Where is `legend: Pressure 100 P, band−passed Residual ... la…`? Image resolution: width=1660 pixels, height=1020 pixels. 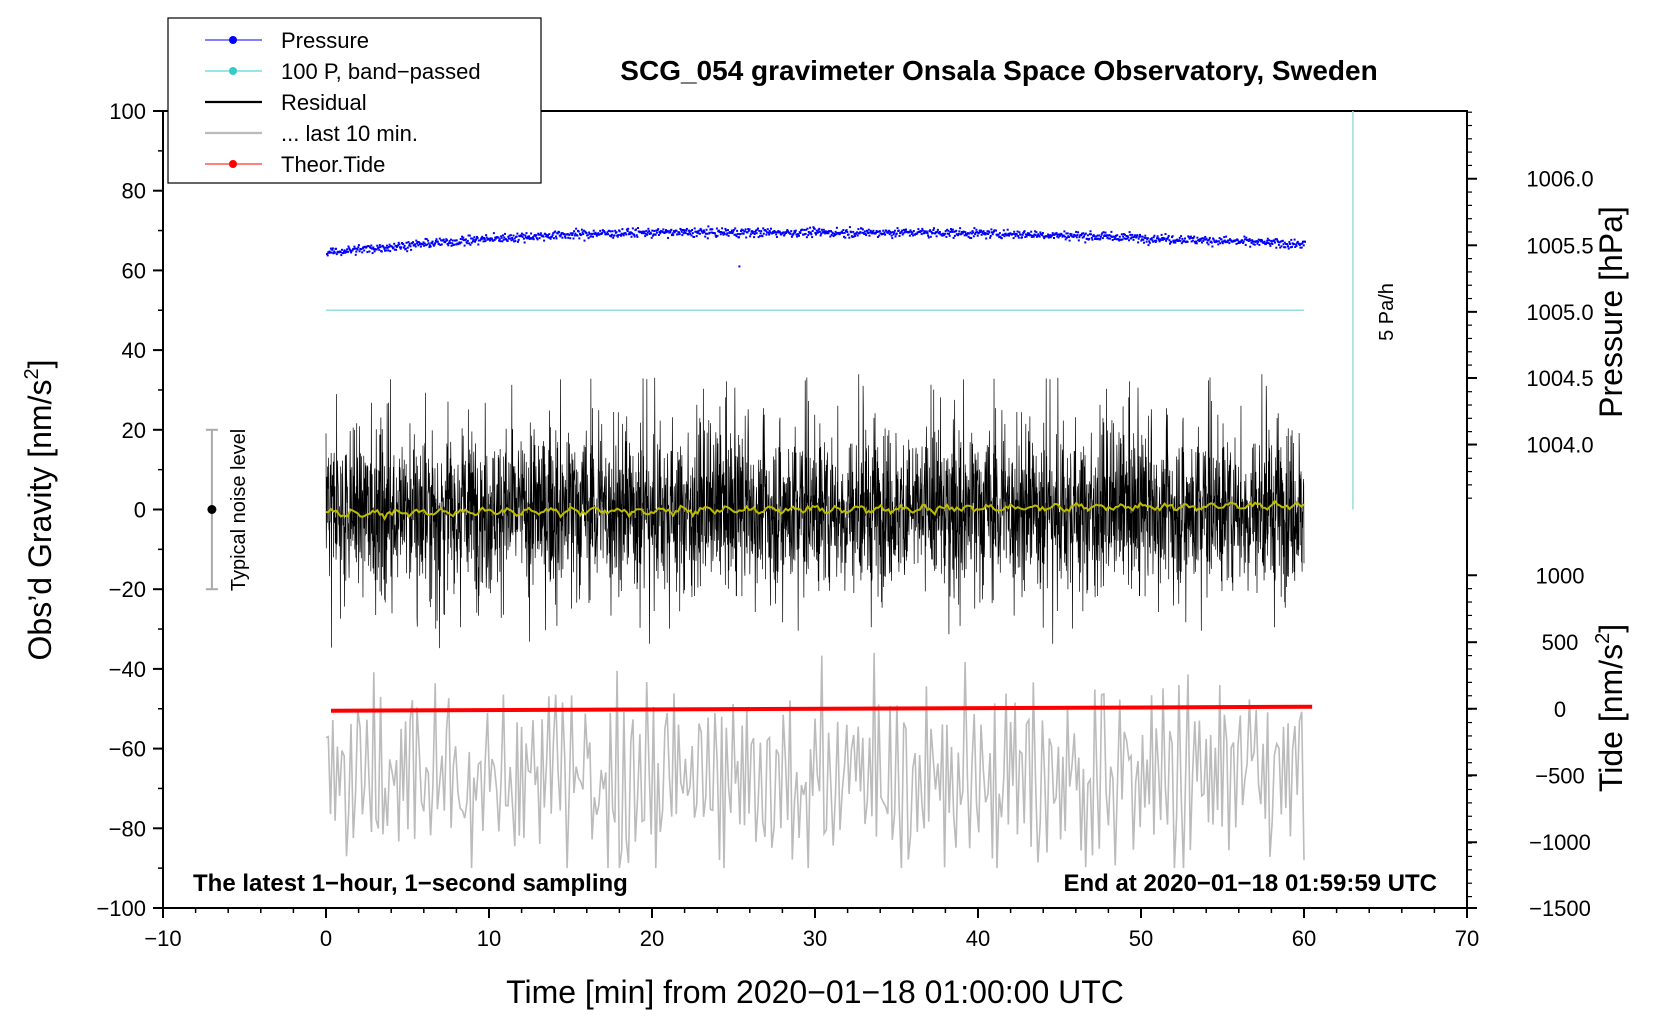 legend: Pressure 100 P, band−passed Residual ... la… is located at coordinates (354, 100).